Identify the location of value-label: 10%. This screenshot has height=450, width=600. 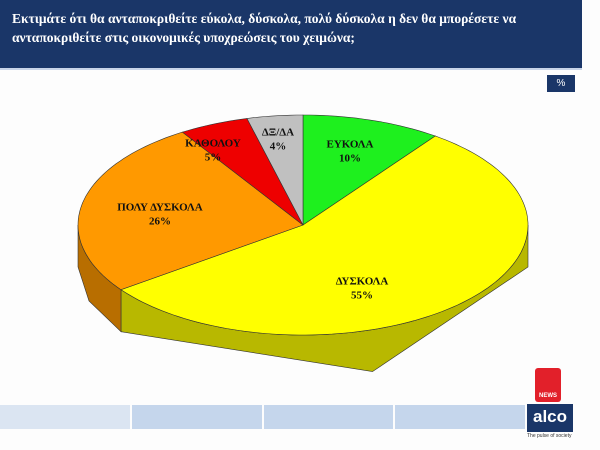
(350, 159).